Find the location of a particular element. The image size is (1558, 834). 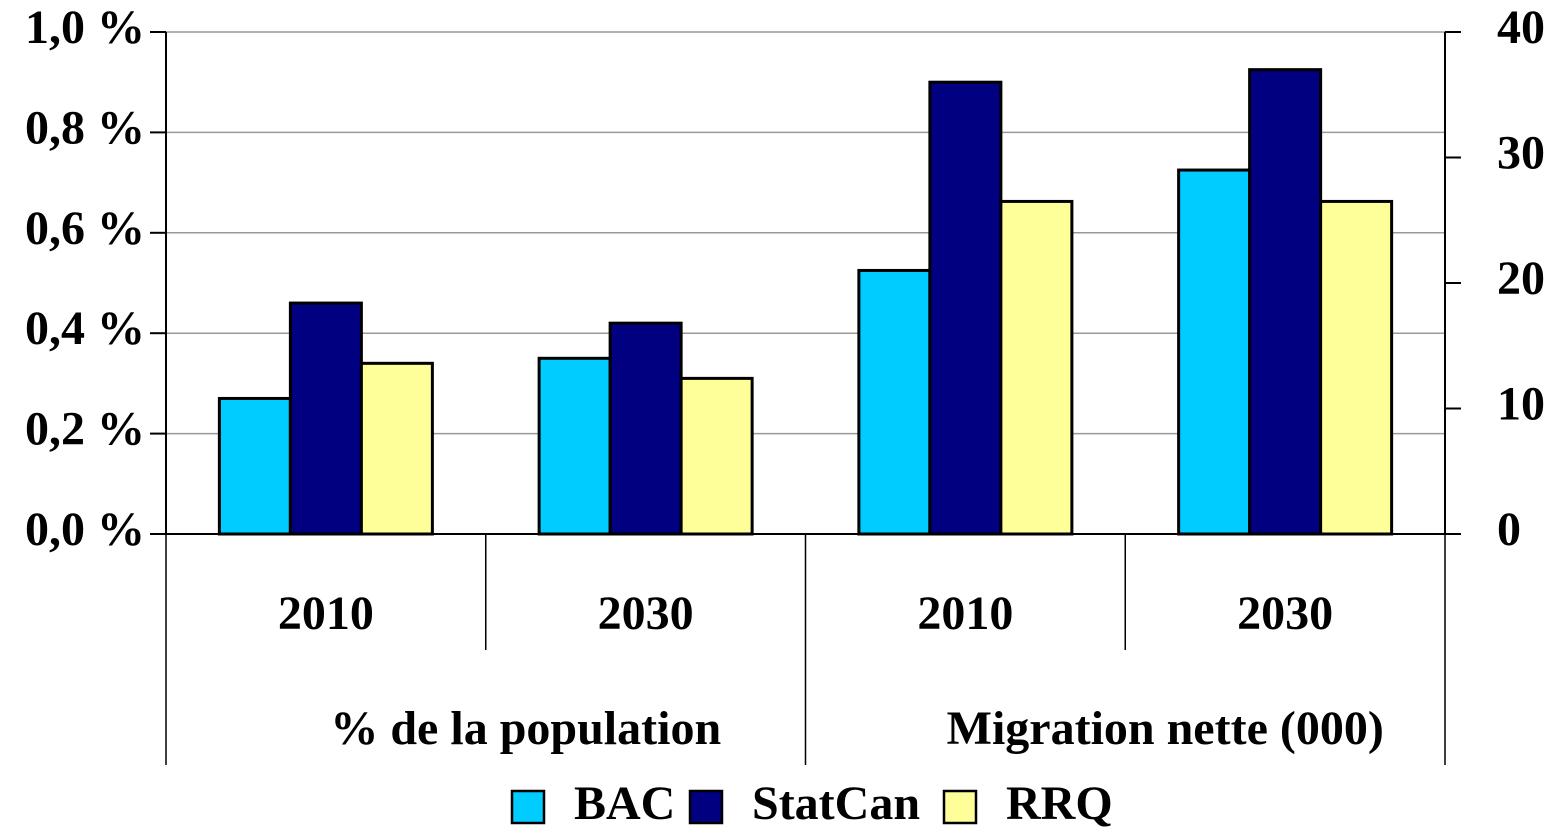

group-label: Migration nette (000) is located at coordinates (1165, 728).